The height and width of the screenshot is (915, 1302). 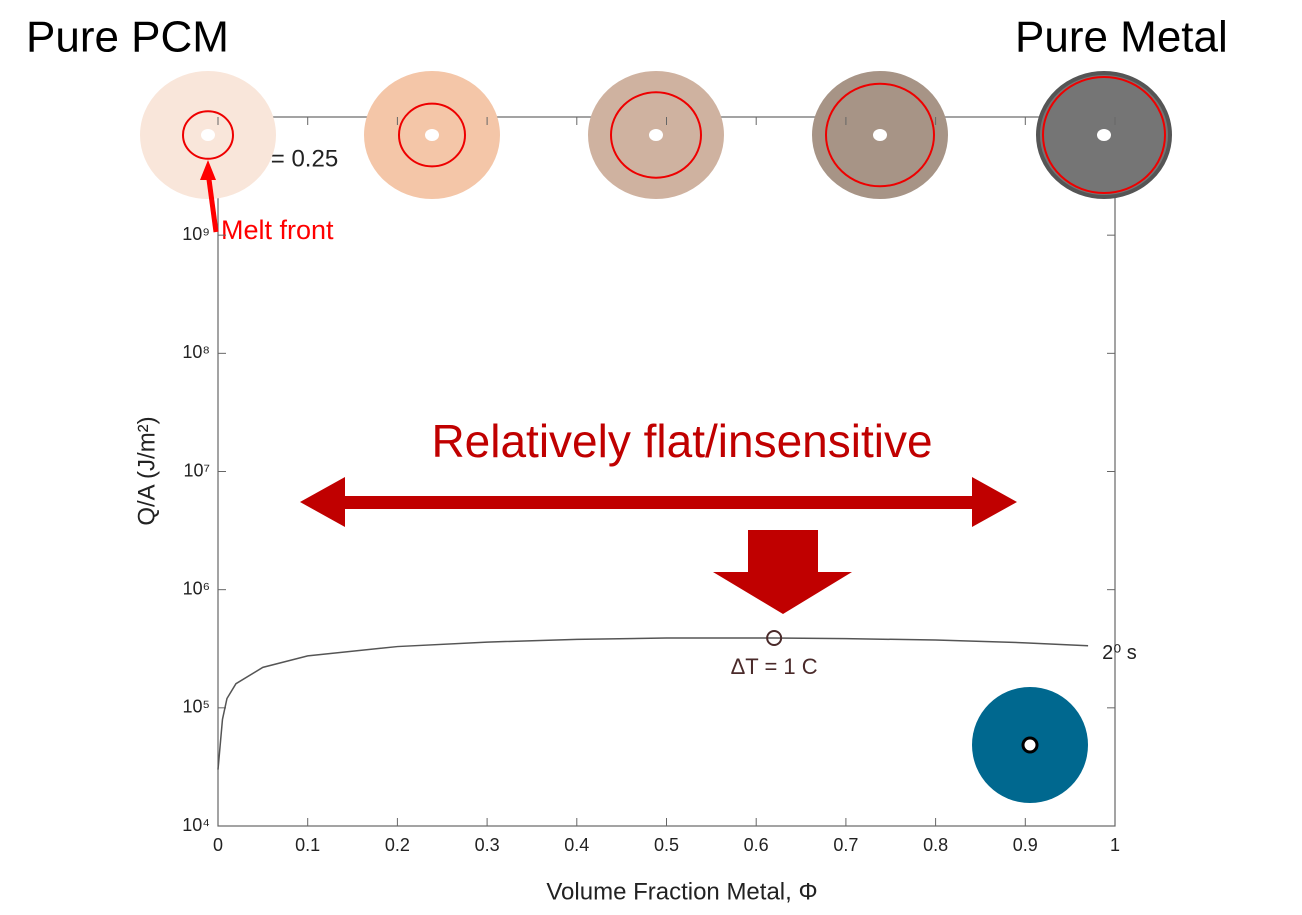 I want to click on y-axis-label: Q/A (J/m²), so click(x=146, y=470).